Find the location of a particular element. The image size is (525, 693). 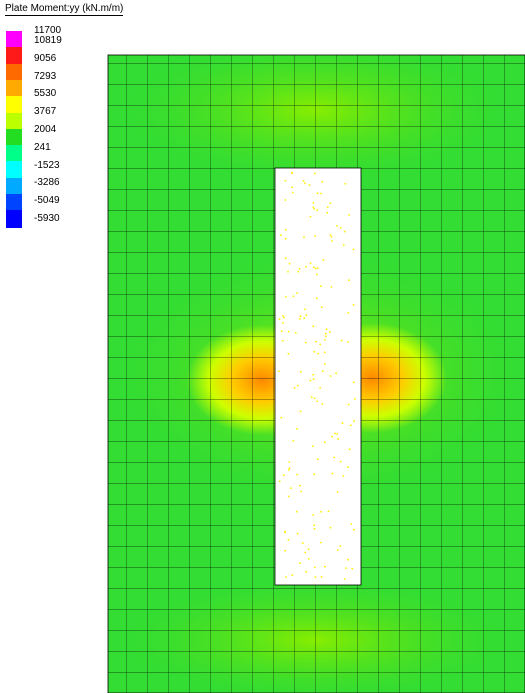

legend-title: Plate Moment:yy (kN.m/m) is located at coordinates (64, 9).